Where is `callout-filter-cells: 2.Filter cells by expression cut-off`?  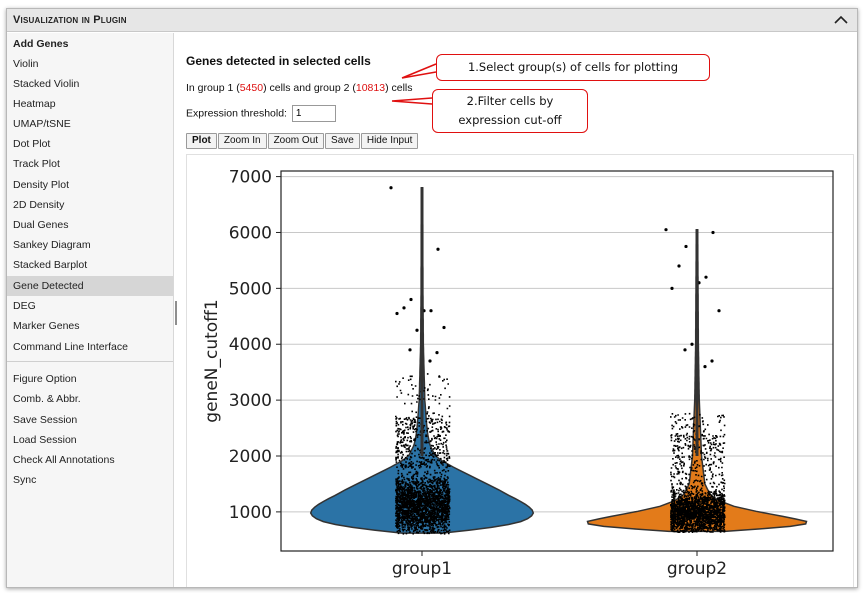 callout-filter-cells: 2.Filter cells by expression cut-off is located at coordinates (510, 111).